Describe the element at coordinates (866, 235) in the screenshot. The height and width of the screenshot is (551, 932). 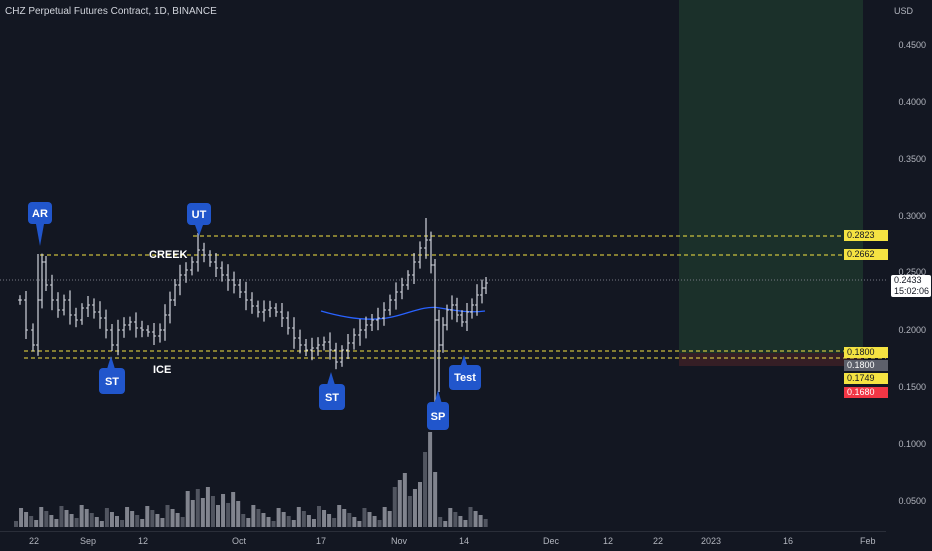
I see `price-tag-0-2823: 0.2823` at that location.